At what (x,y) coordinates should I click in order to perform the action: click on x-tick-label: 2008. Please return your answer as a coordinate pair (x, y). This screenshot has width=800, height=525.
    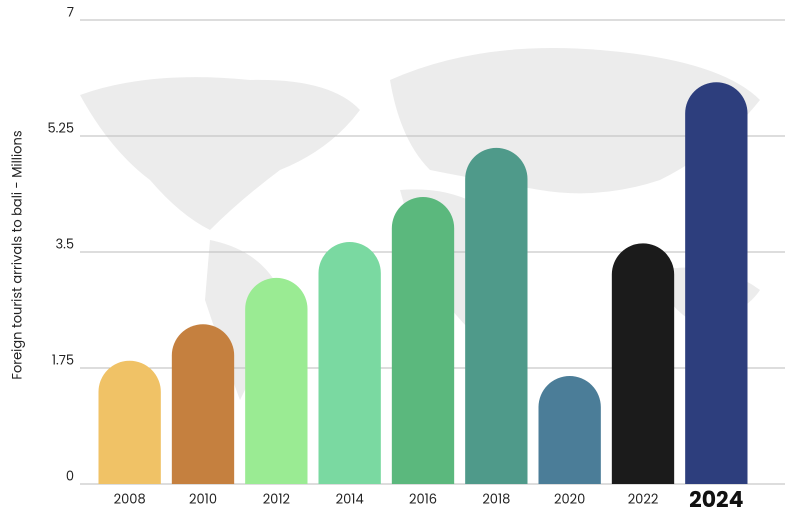
    Looking at the image, I should click on (130, 499).